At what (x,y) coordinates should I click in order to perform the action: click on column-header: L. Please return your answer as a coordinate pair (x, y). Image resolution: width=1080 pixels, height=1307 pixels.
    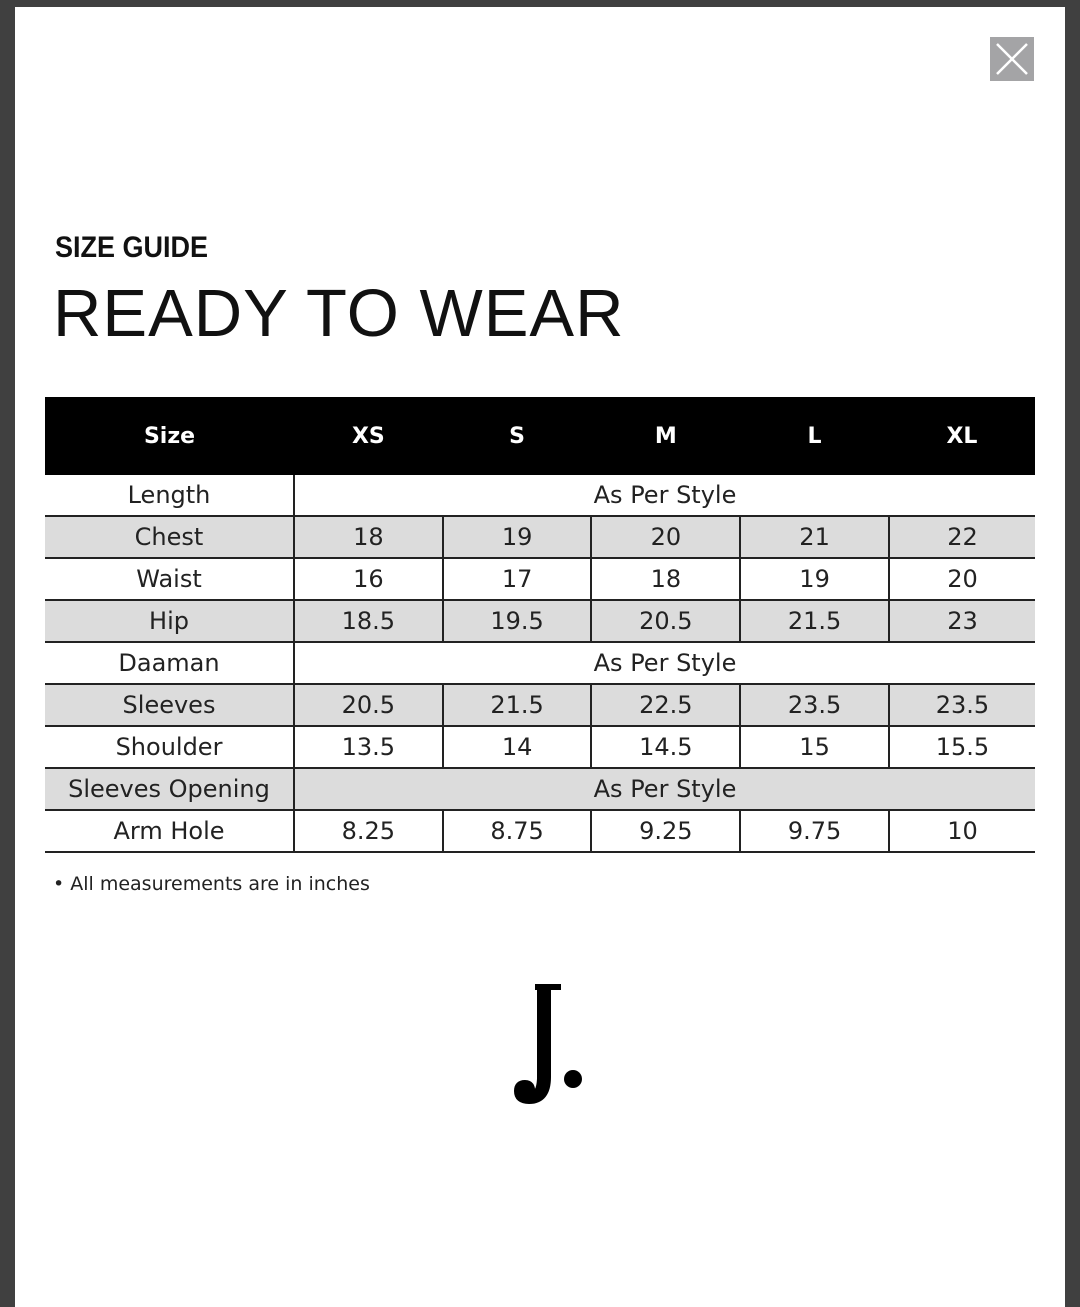
    Looking at the image, I should click on (814, 436).